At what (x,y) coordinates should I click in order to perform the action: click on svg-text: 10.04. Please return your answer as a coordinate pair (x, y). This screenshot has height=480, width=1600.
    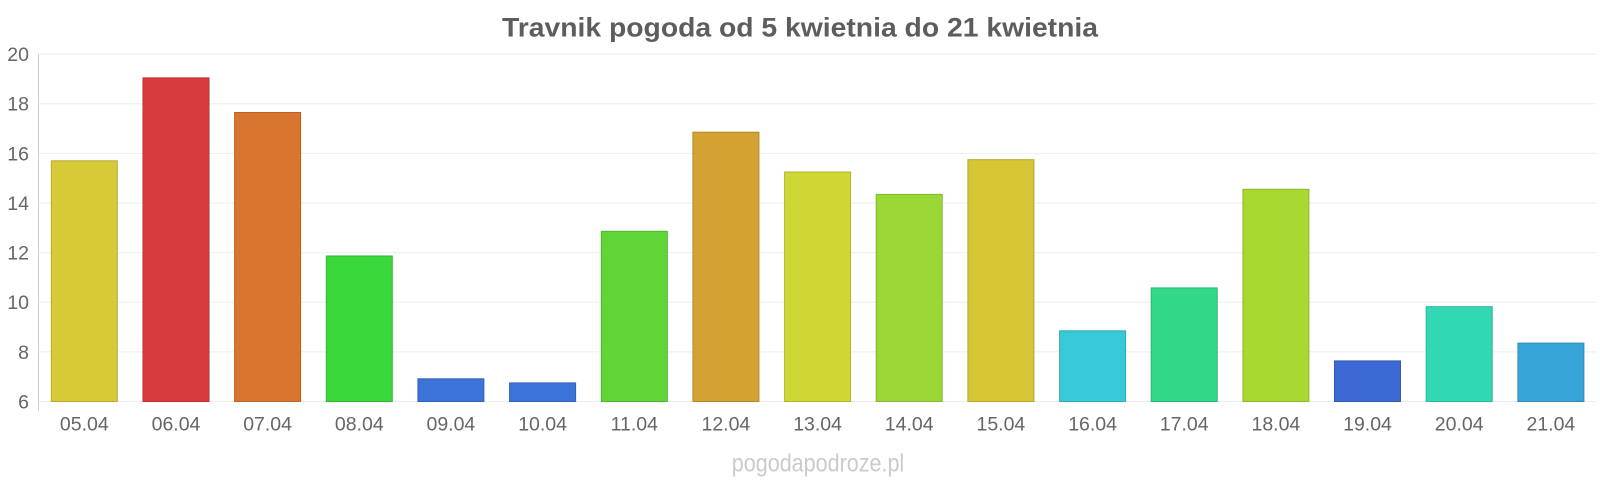
    Looking at the image, I should click on (542, 425).